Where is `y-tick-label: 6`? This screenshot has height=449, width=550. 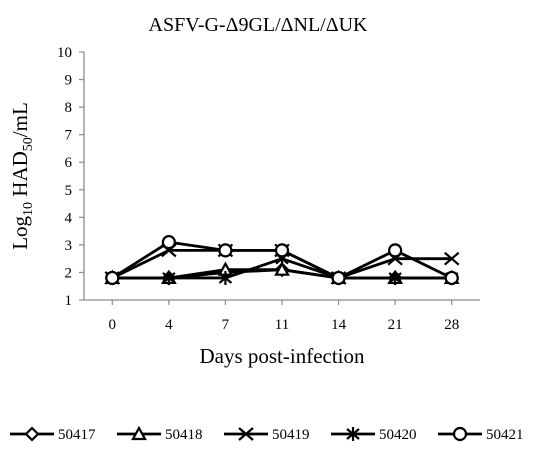 y-tick-label: 6 is located at coordinates (69, 163).